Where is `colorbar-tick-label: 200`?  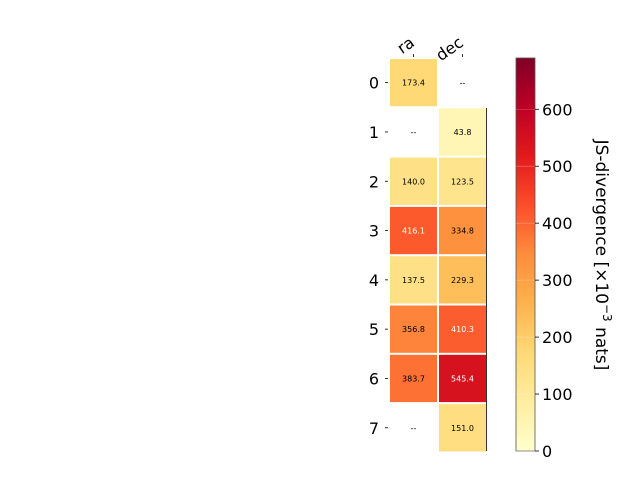
colorbar-tick-label: 200 is located at coordinates (557, 337).